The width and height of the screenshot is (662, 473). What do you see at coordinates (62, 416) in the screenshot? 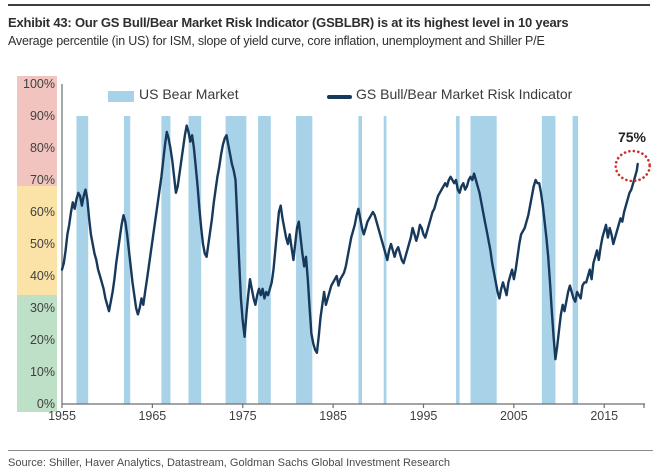
I see `x-tick-label: 1955` at bounding box center [62, 416].